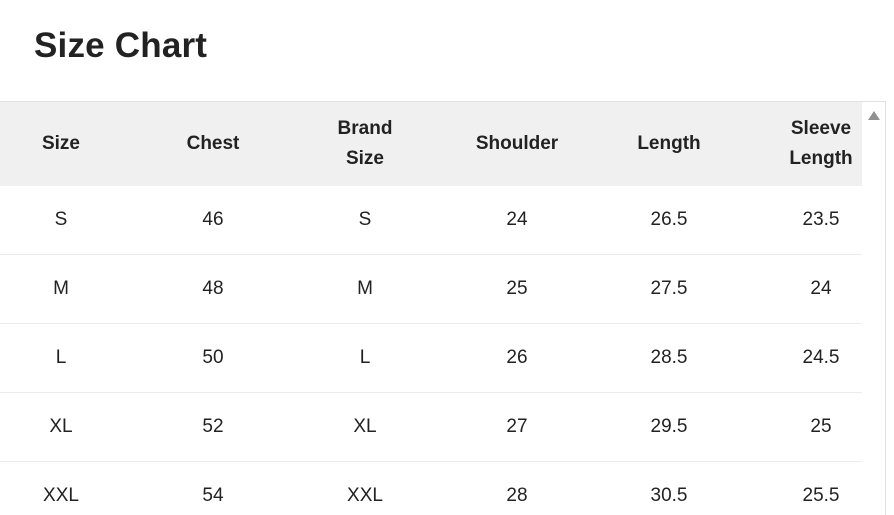 The image size is (894, 515). I want to click on table-cell: 24.5, so click(803, 358).